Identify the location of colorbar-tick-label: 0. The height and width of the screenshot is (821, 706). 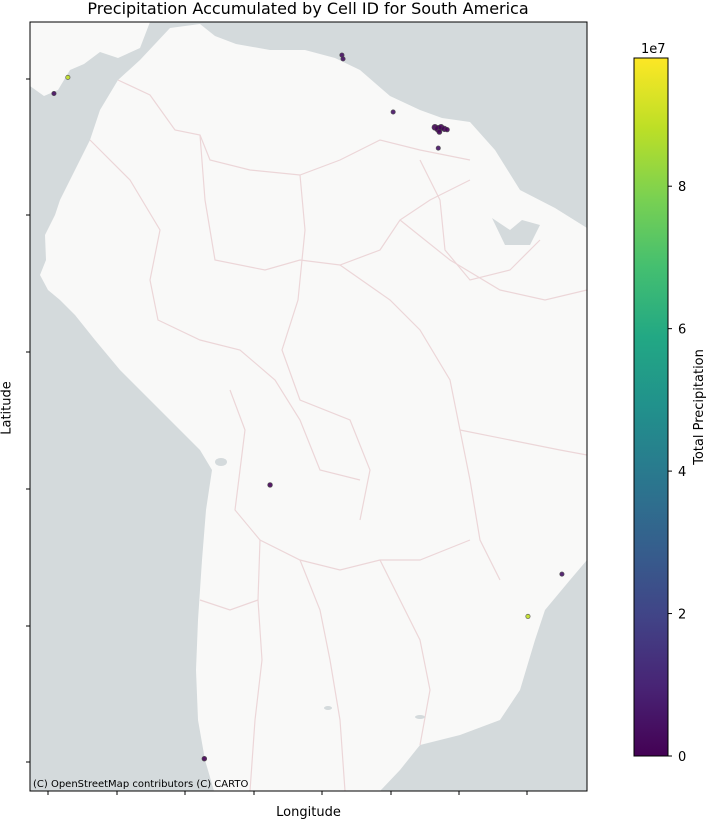
(682, 757).